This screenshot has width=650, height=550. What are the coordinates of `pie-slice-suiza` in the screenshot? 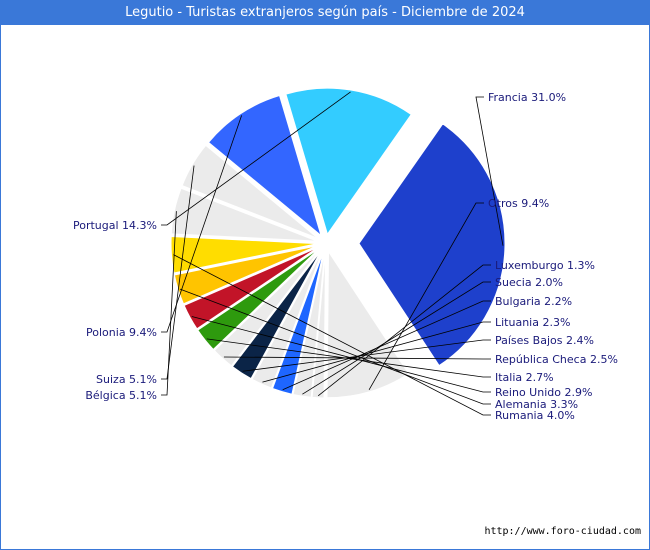 It's located at (250, 191).